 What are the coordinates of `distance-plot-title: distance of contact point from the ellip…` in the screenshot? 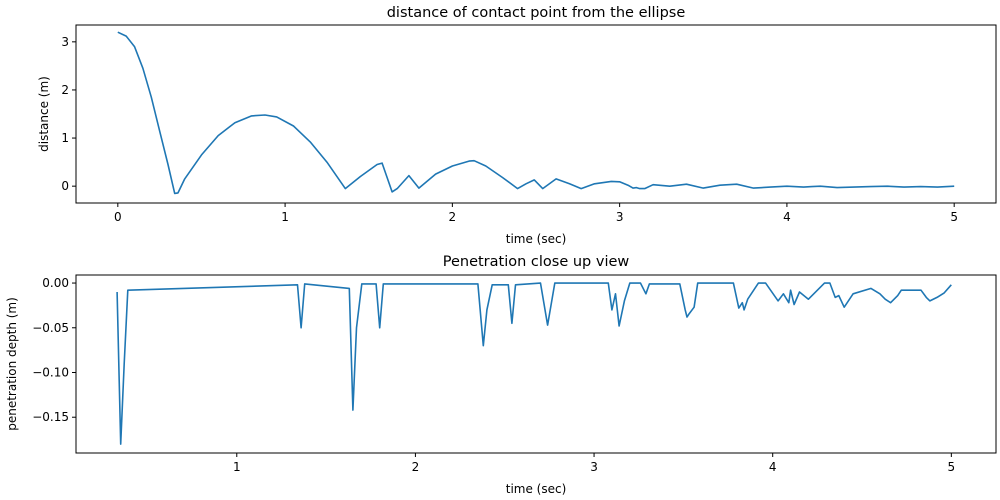 It's located at (536, 13).